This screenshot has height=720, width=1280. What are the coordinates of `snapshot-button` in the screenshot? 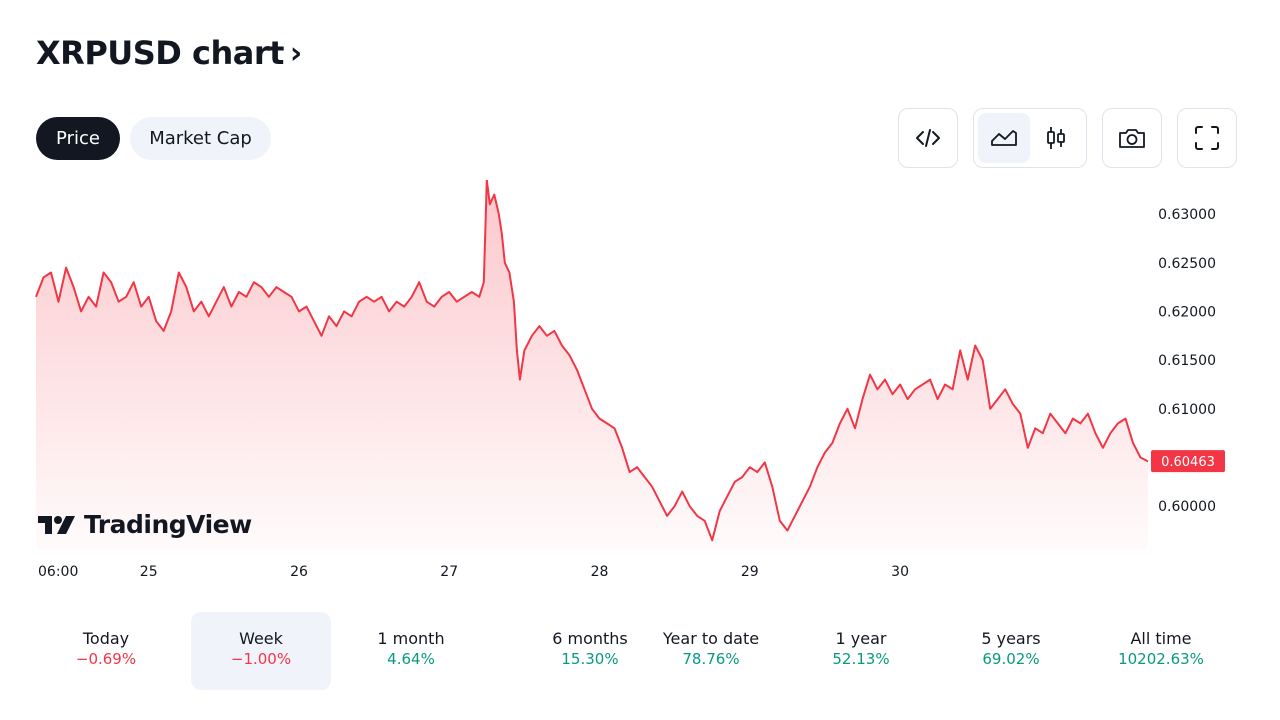 It's located at (1132, 138).